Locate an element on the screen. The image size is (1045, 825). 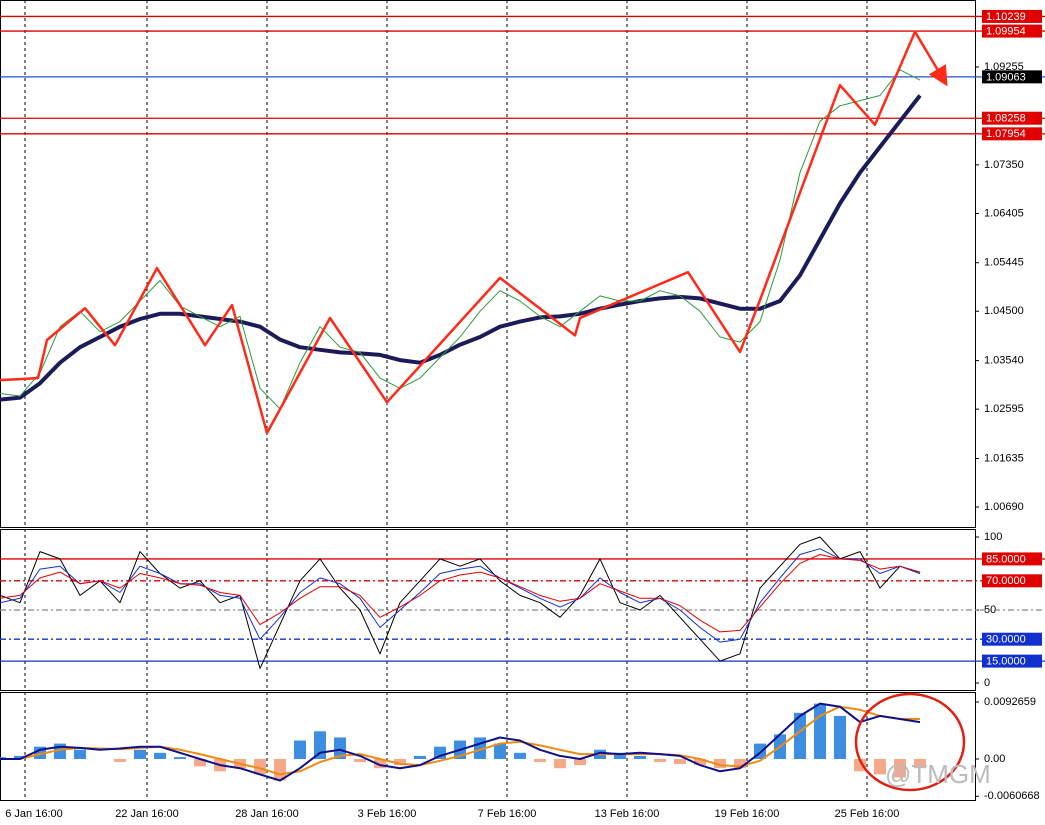
y-tick-label: 0 is located at coordinates (987, 683).